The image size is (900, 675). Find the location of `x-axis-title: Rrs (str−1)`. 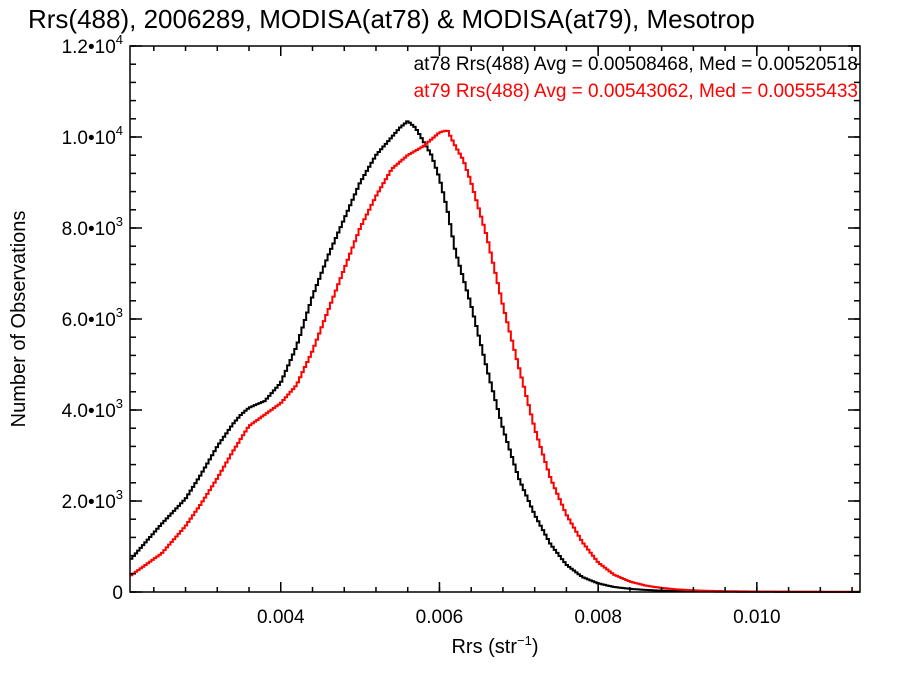

x-axis-title: Rrs (str−1) is located at coordinates (494, 645).